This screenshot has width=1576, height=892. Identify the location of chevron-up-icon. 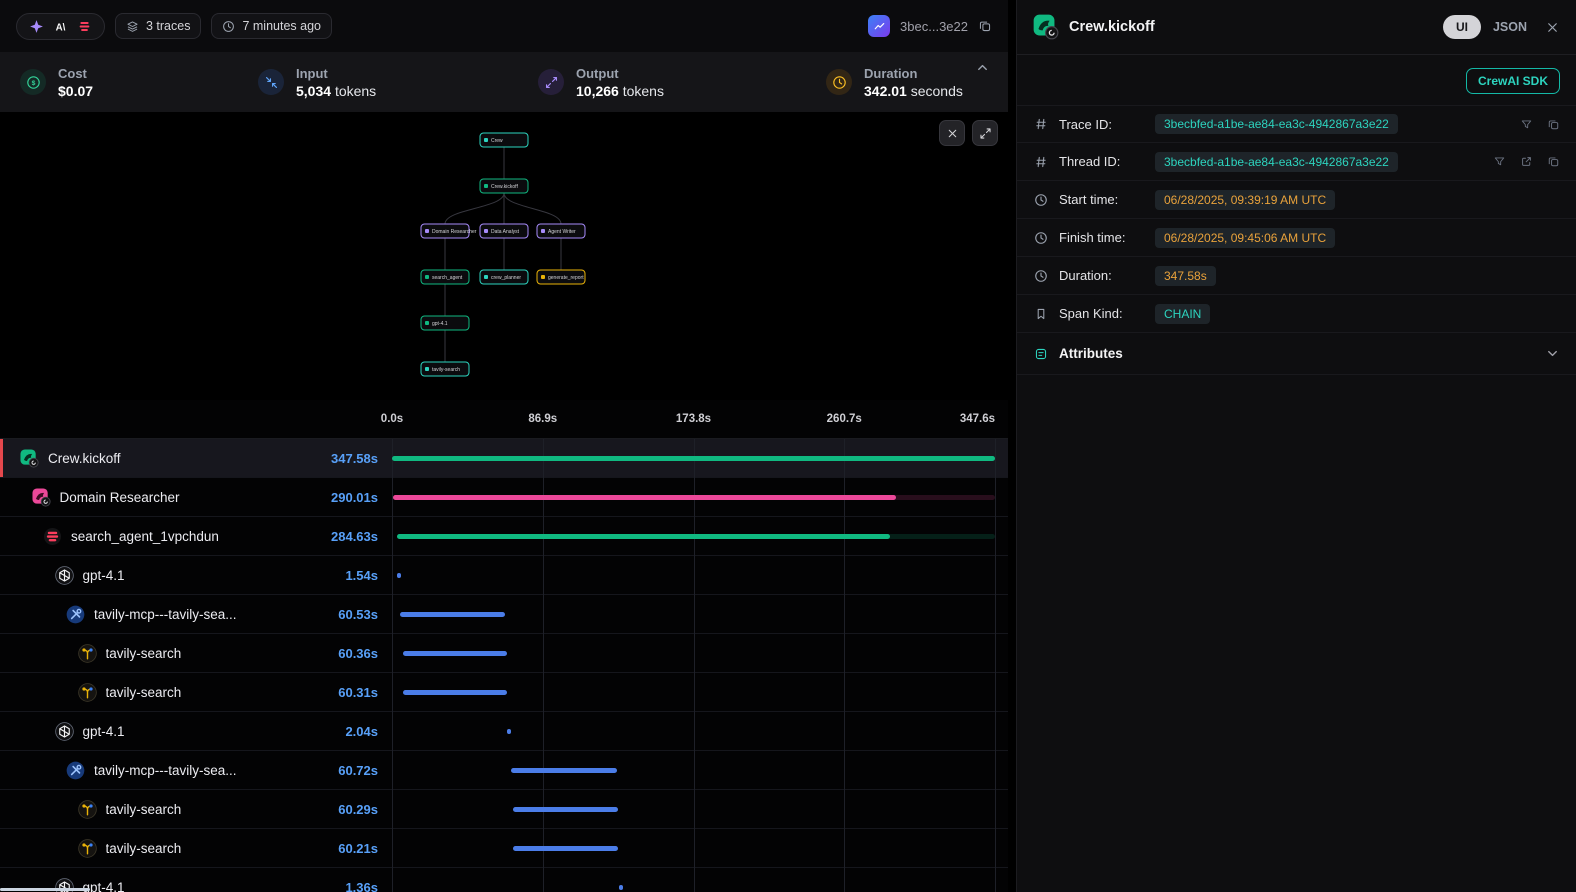
(982, 67).